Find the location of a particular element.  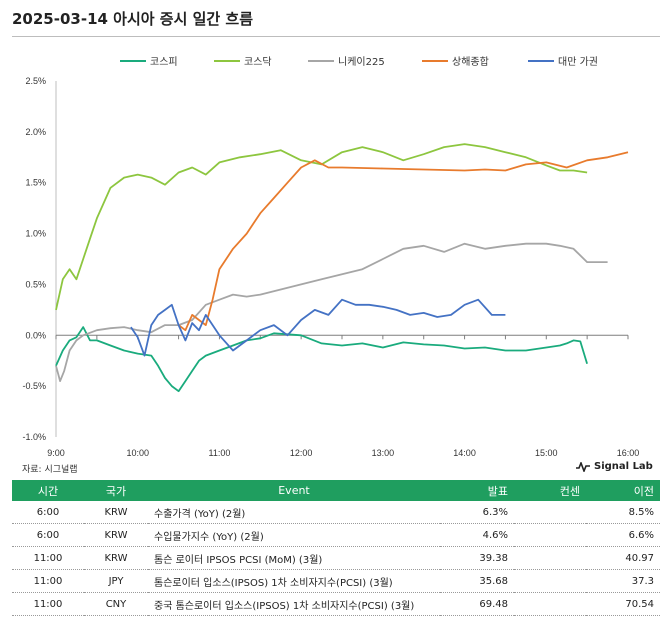

cell-previous: 37.3 is located at coordinates (623, 581).